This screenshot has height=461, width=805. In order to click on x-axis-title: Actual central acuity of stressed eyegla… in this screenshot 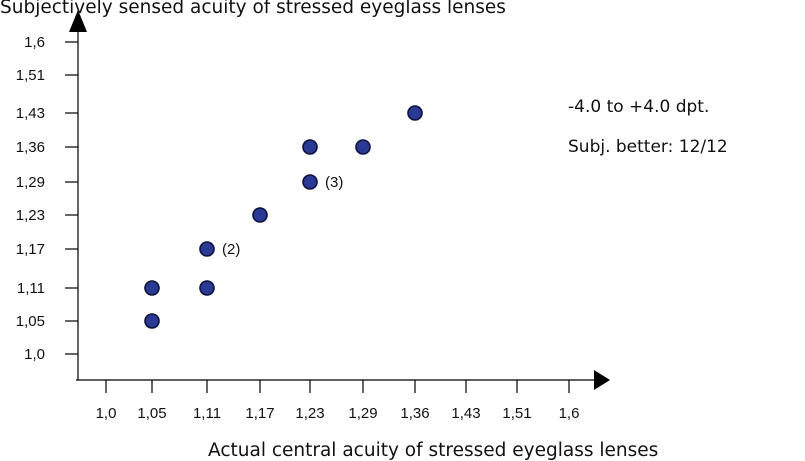, I will do `click(433, 450)`.